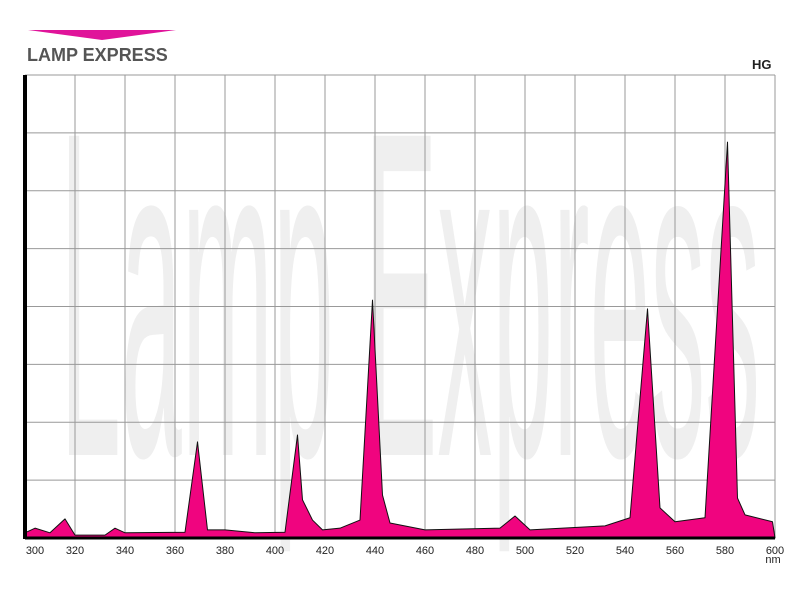  Describe the element at coordinates (425, 551) in the screenshot. I see `x-tick-label: 460` at that location.